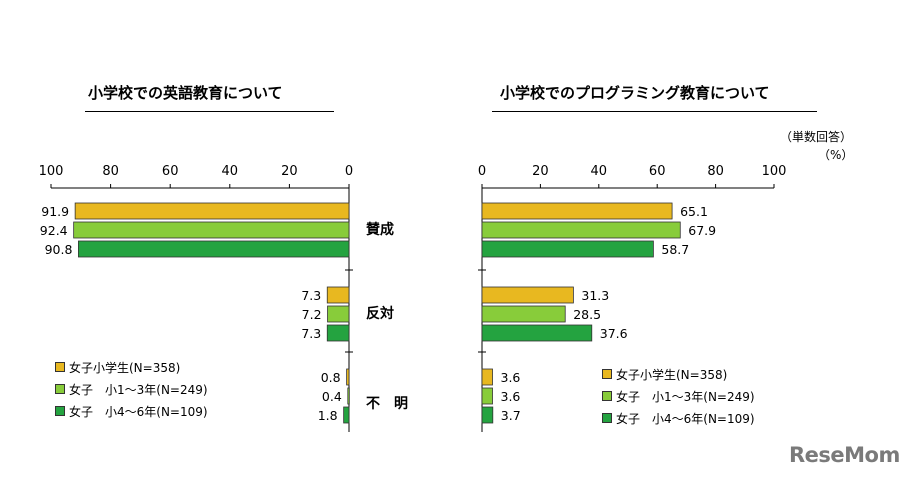  Describe the element at coordinates (55, 211) in the screenshot. I see `data-label: 91.9` at that location.